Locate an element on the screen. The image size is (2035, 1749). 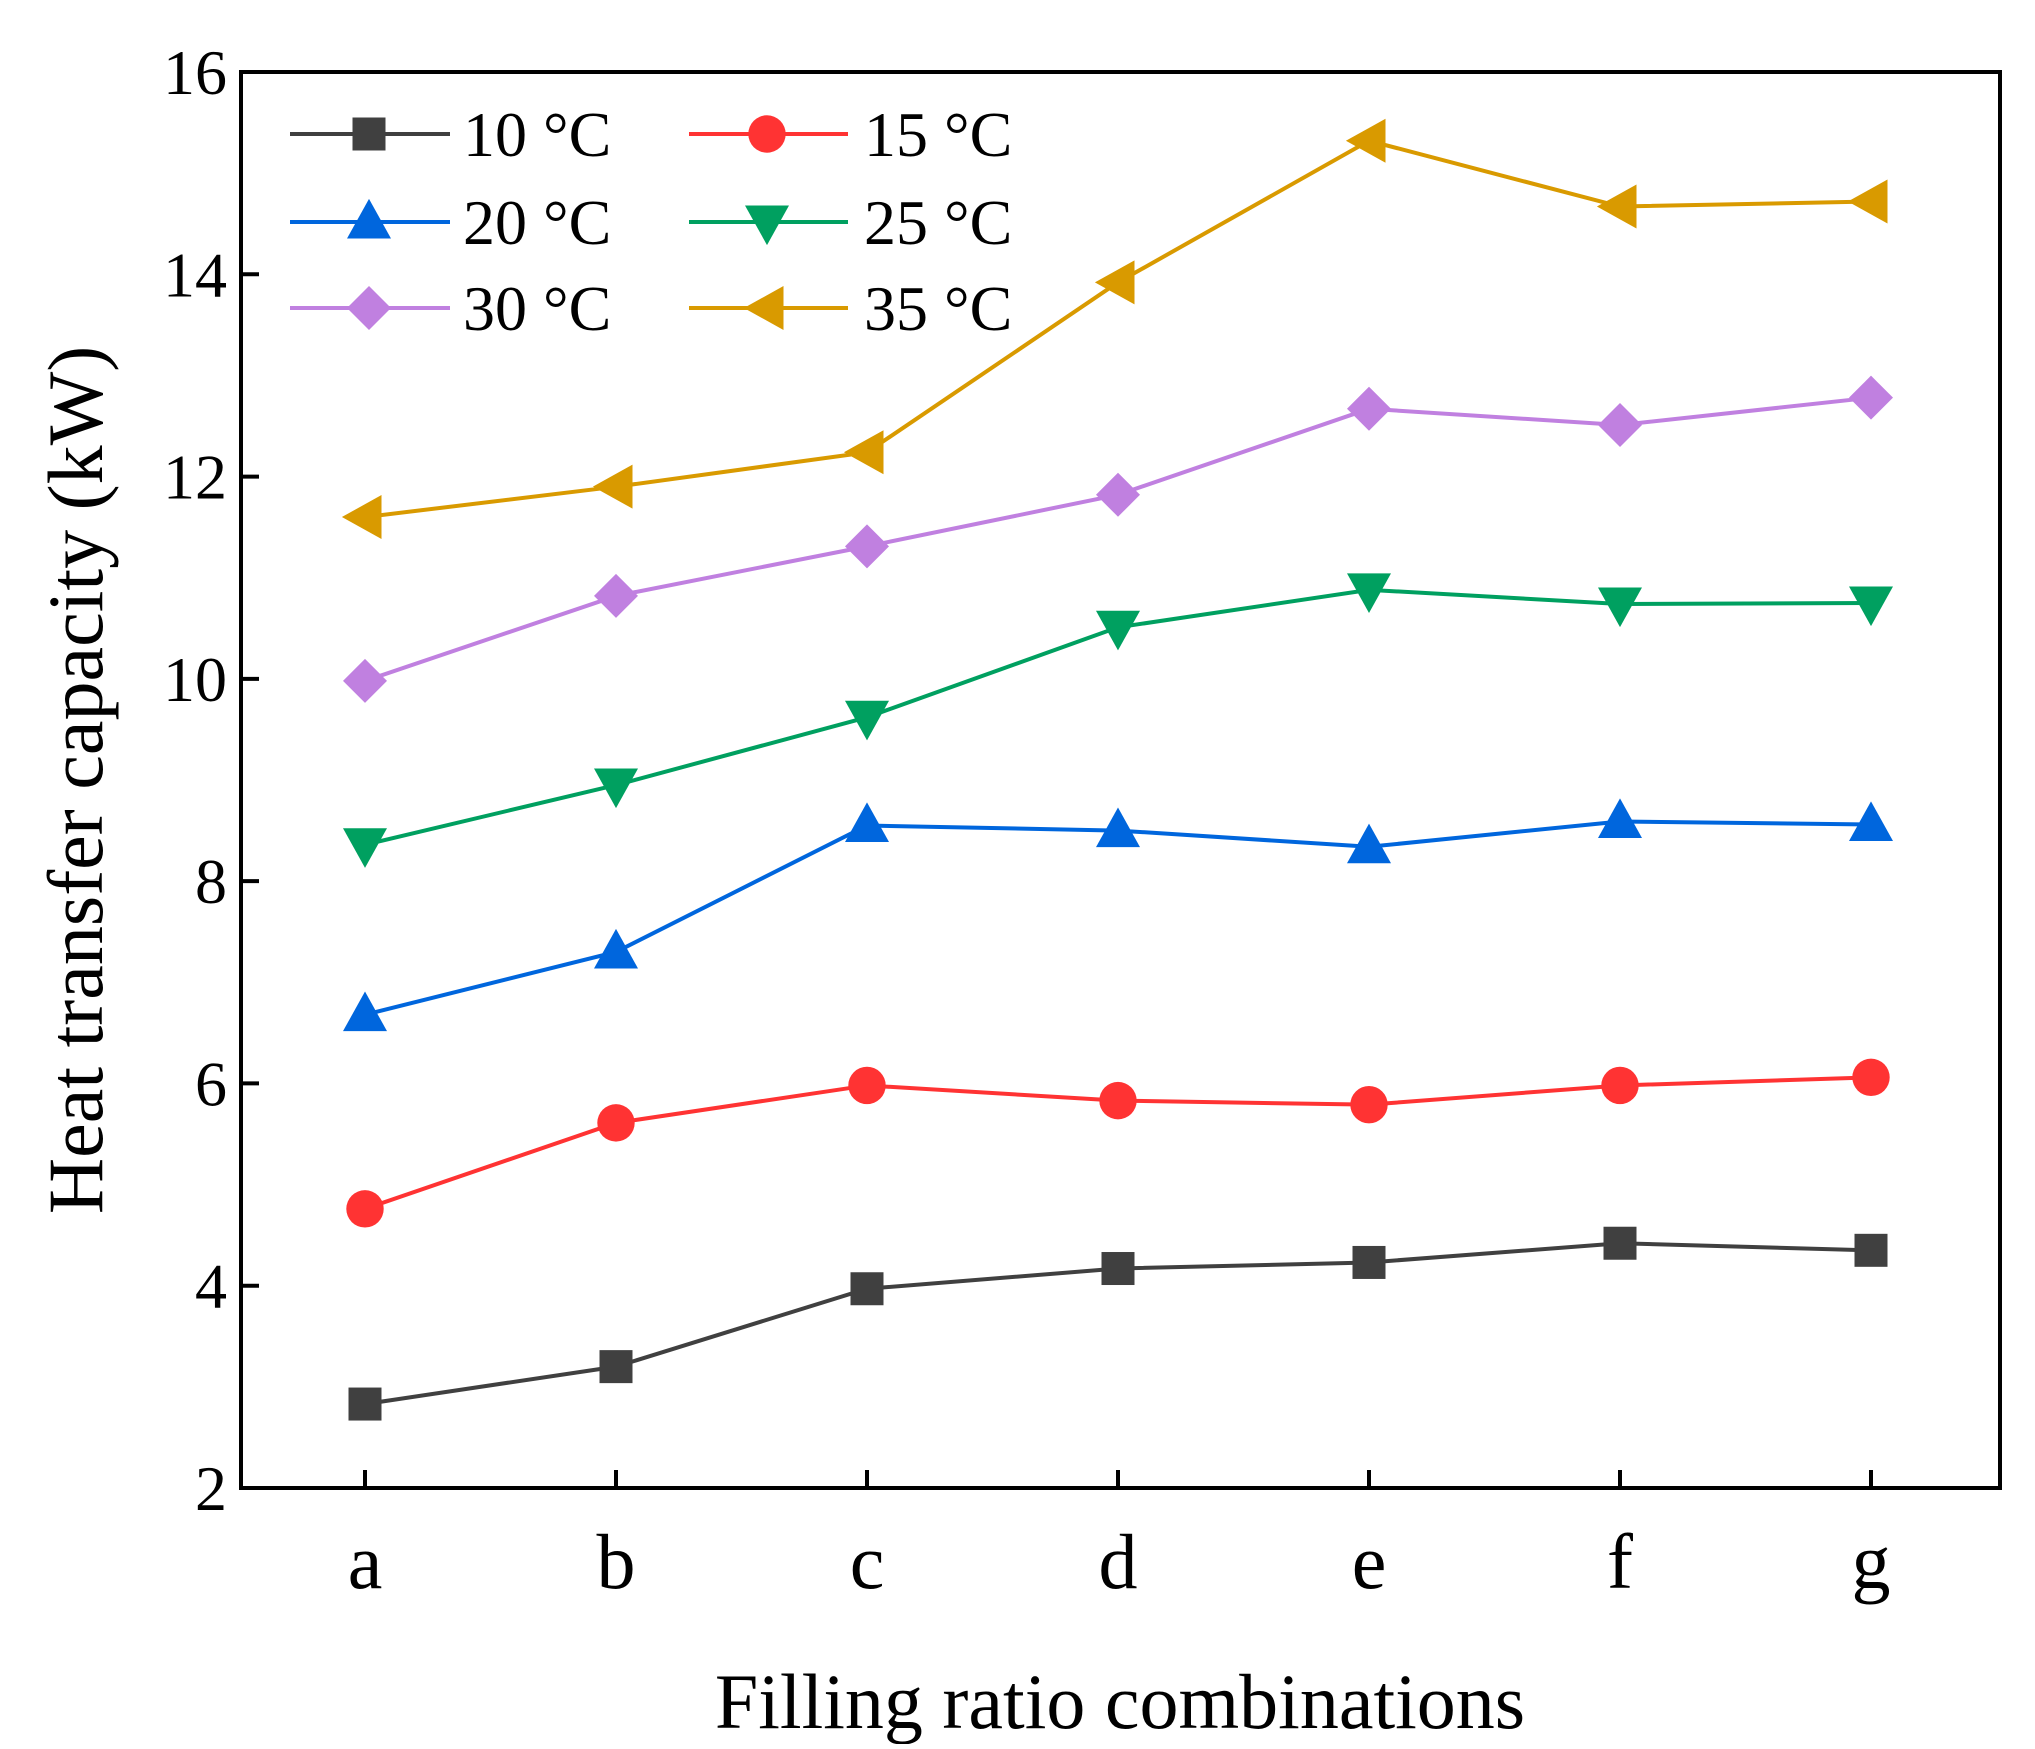
x-tick-label: e is located at coordinates (1369, 1561).